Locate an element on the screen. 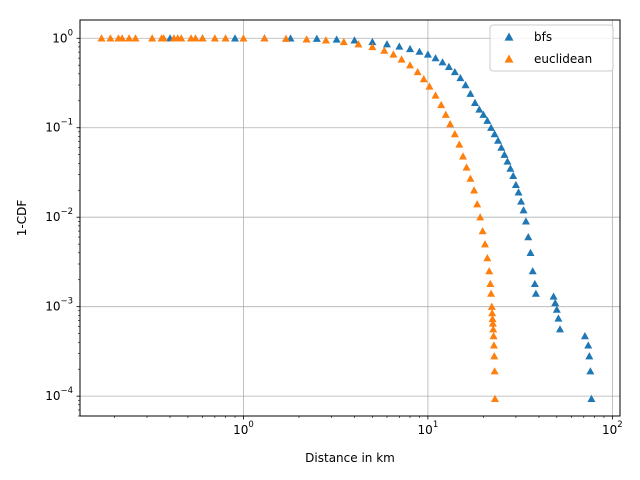  legend-label-bfs: bfs is located at coordinates (543, 37).